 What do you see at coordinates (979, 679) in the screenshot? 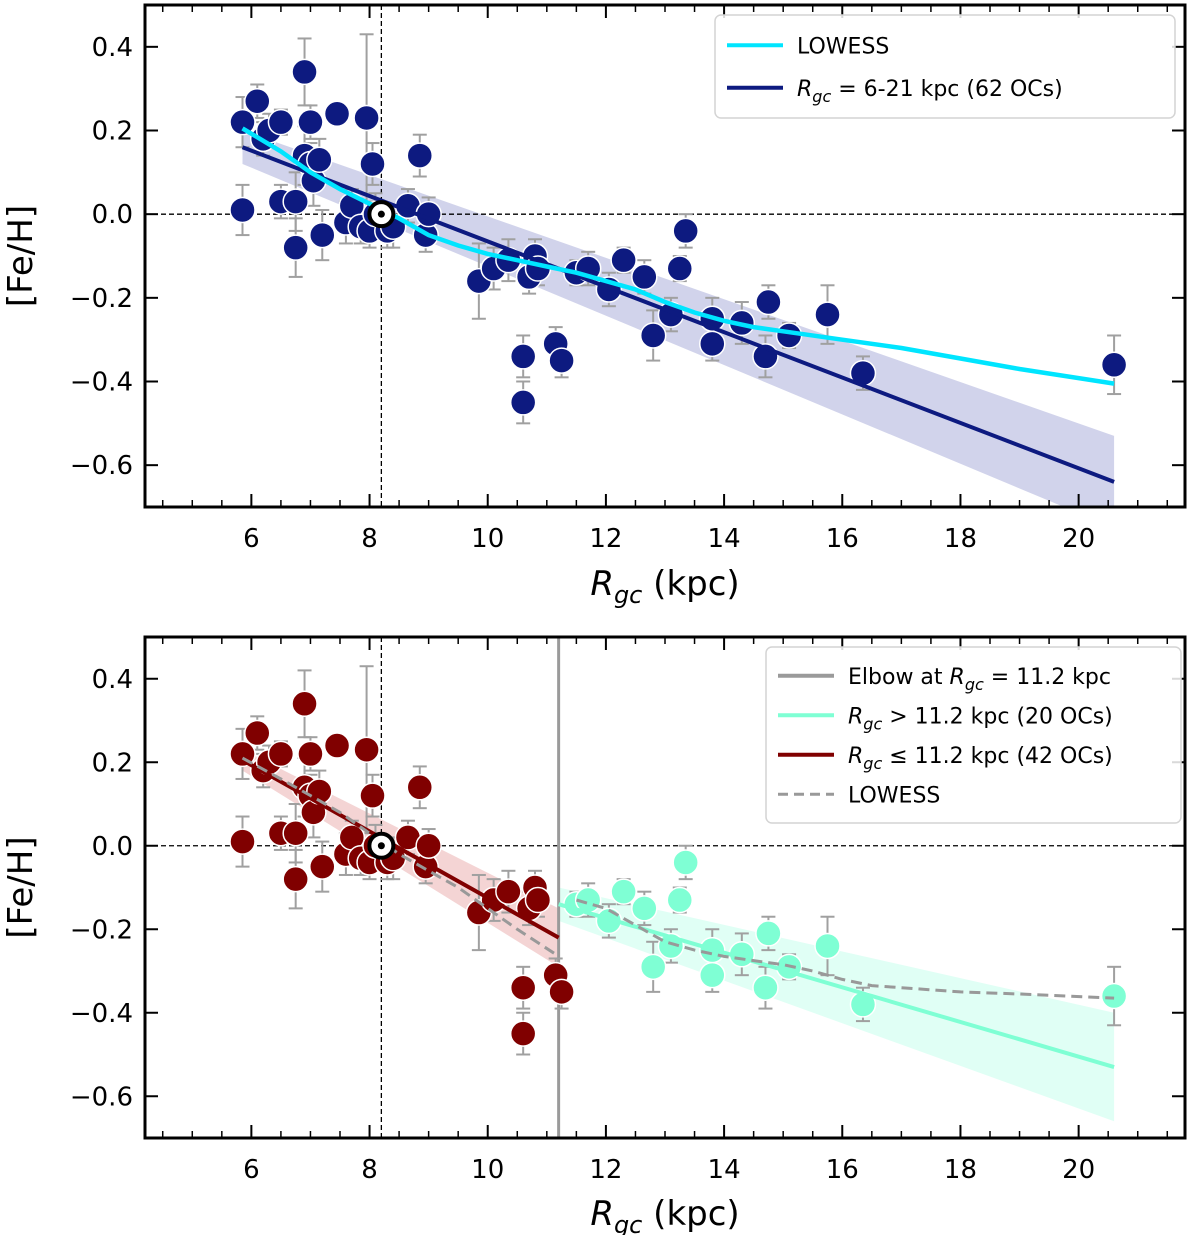
I see `legend-label: Elbow at Rgc = 11.2 kpc` at bounding box center [979, 679].